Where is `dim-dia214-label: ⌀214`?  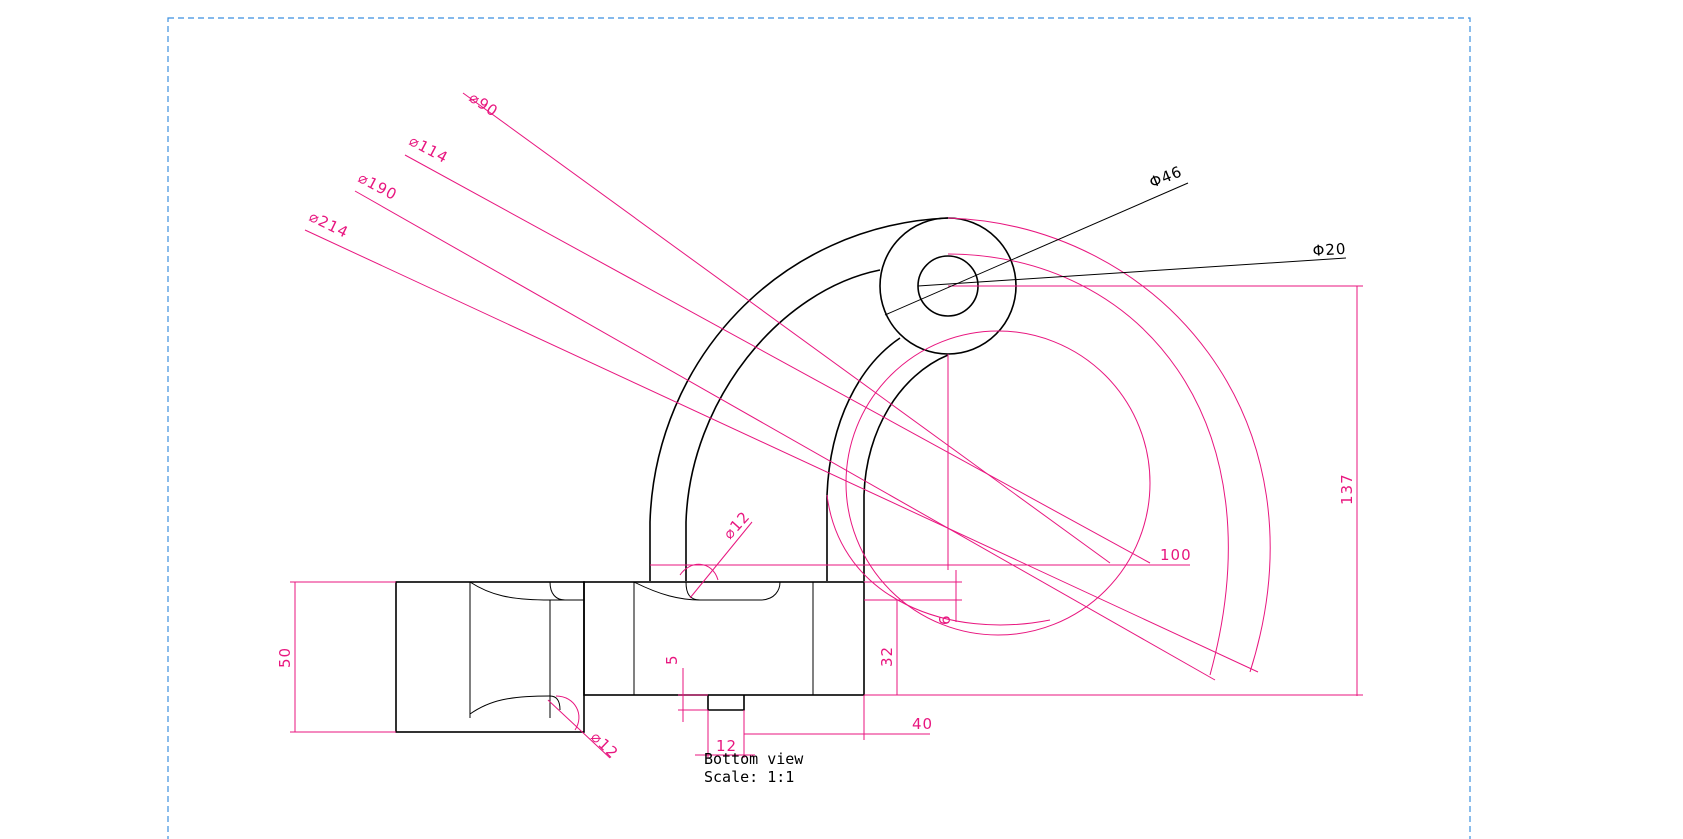 dim-dia214-label: ⌀214 is located at coordinates (328, 224).